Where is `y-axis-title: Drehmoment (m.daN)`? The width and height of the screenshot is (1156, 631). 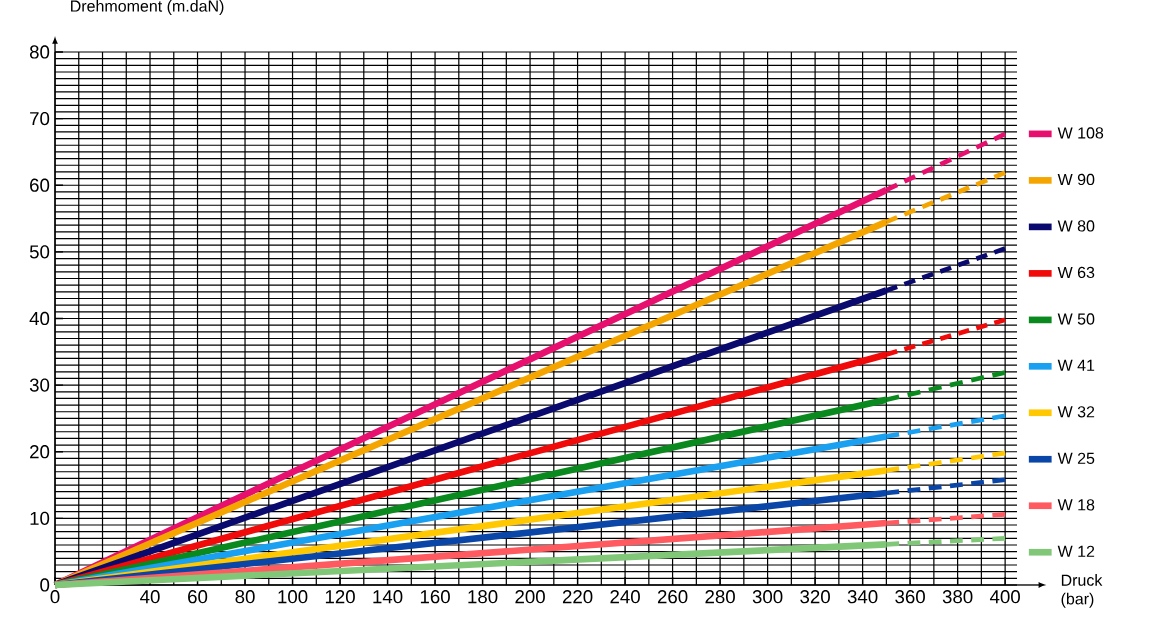 y-axis-title: Drehmoment (m.daN) is located at coordinates (147, 7).